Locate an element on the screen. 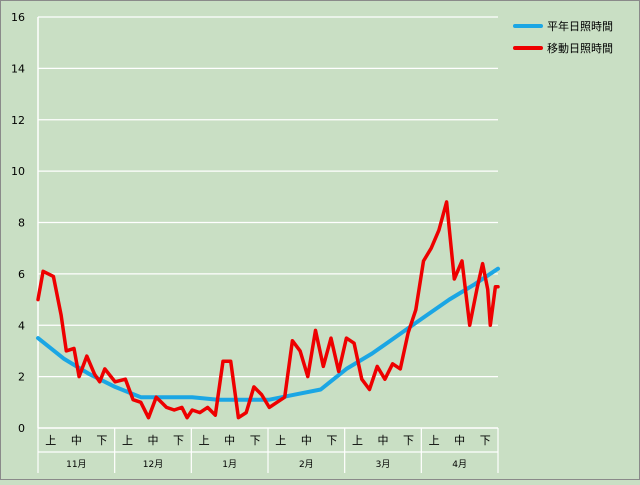 The width and height of the screenshot is (640, 485). y-tick-label: 6 is located at coordinates (21, 274).